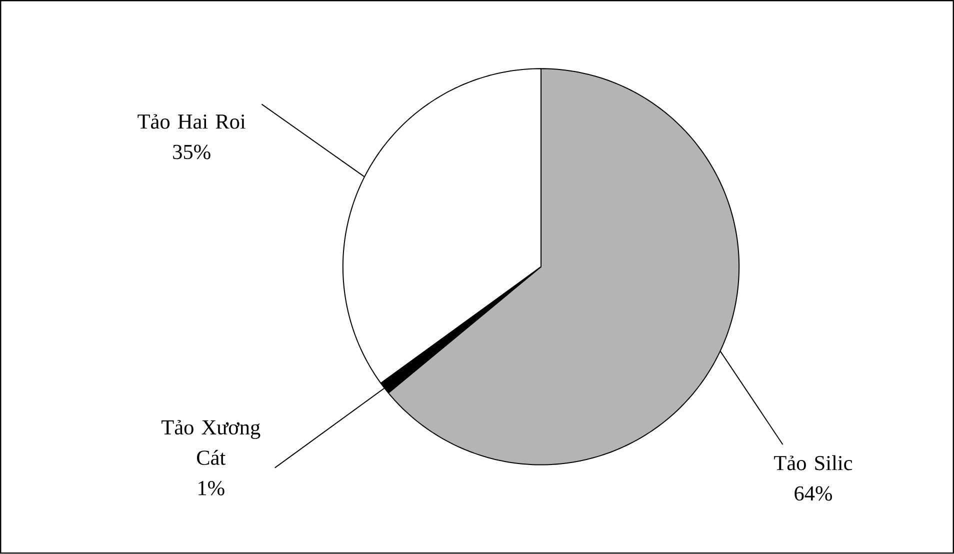 The image size is (954, 554). What do you see at coordinates (813, 462) in the screenshot?
I see `slice-label: Tảo Silic` at bounding box center [813, 462].